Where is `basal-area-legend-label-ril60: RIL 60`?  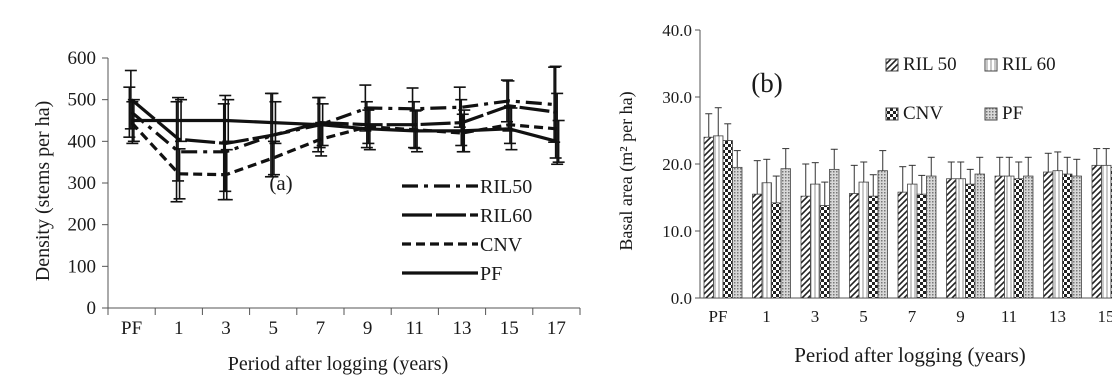 basal-area-legend-label-ril60: RIL 60 is located at coordinates (1029, 64).